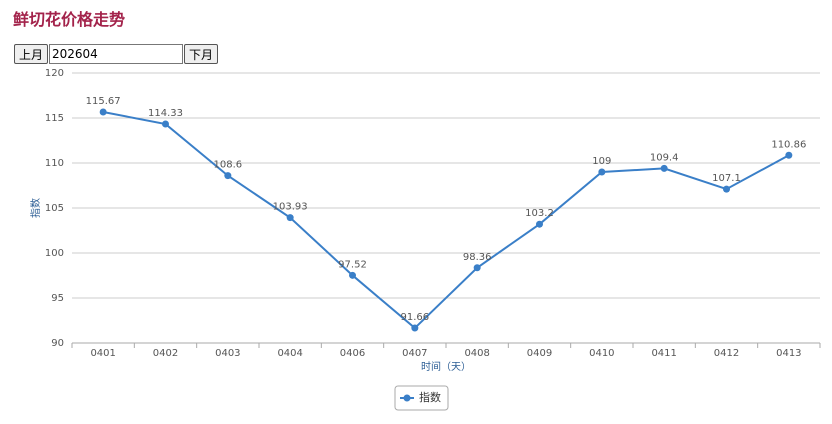 This screenshot has width=832, height=424. I want to click on legend-marker, so click(407, 398).